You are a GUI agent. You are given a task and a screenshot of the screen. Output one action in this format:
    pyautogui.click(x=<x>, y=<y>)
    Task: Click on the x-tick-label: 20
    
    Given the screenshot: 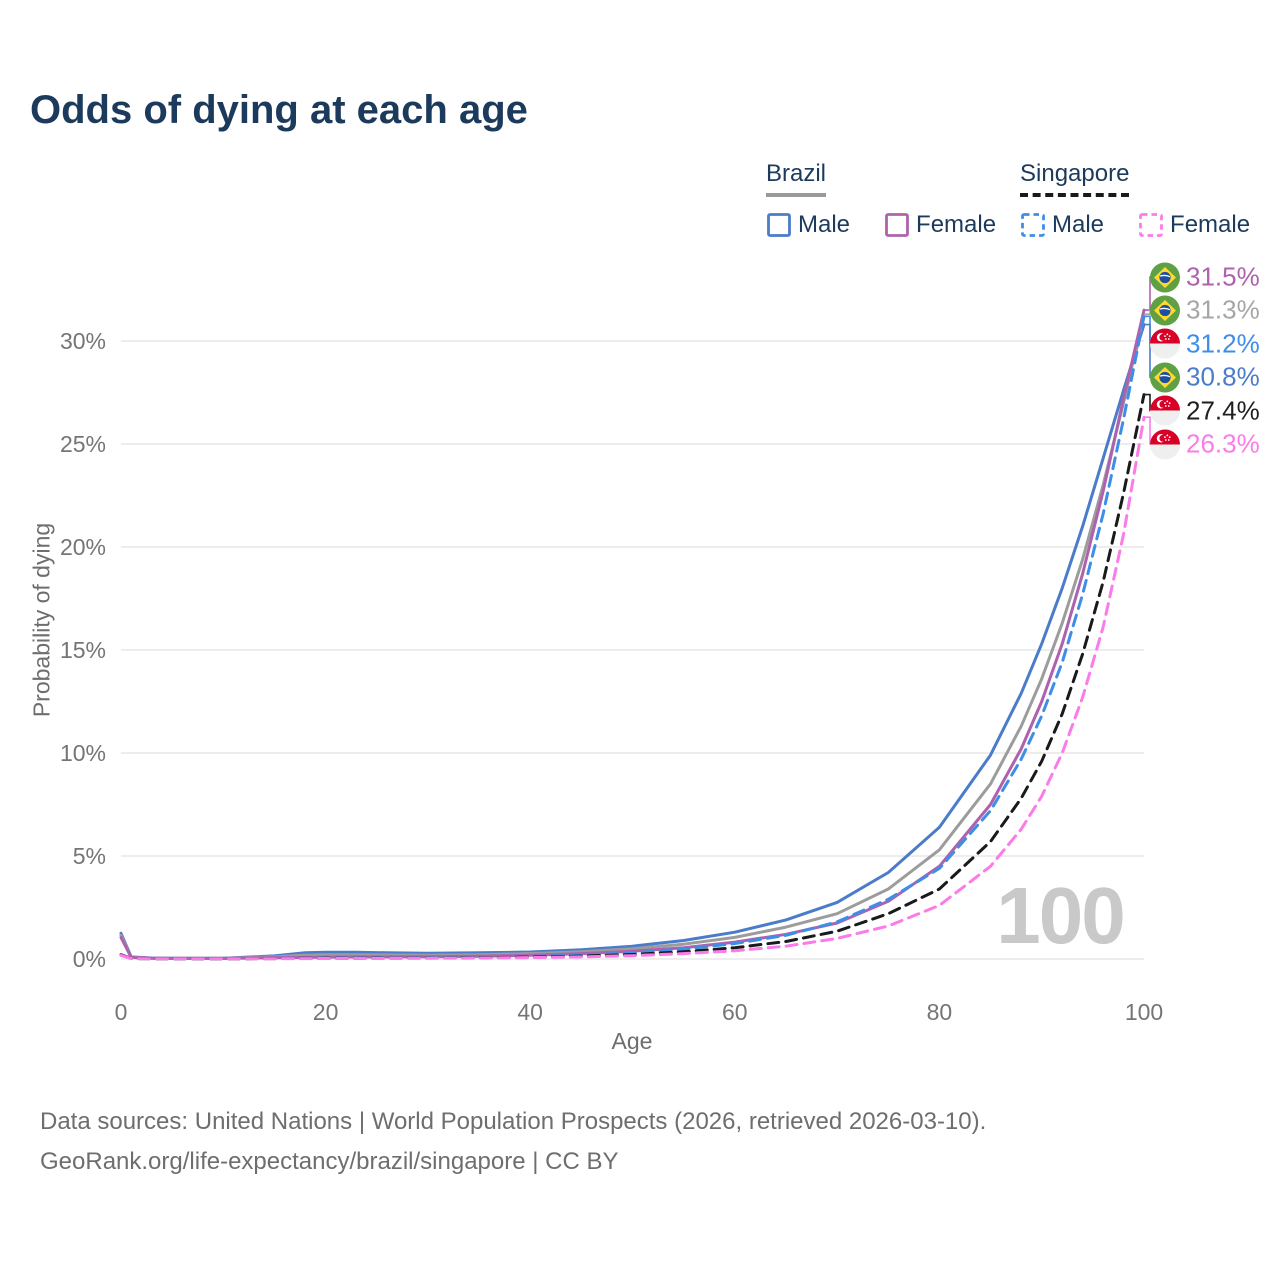 What is the action you would take?
    pyautogui.click(x=326, y=1012)
    